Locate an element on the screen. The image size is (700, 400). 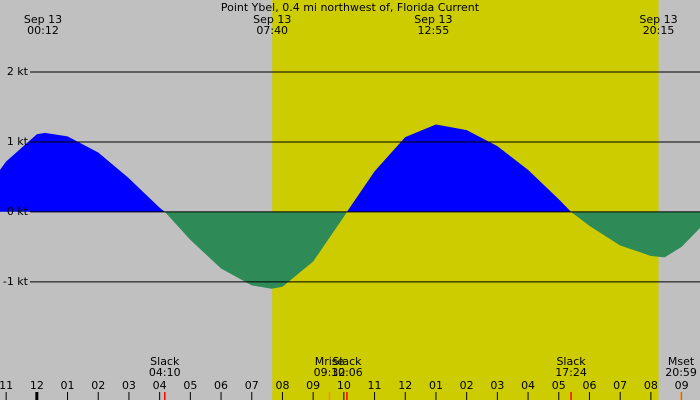
event-time: 04:10 is located at coordinates (165, 372).